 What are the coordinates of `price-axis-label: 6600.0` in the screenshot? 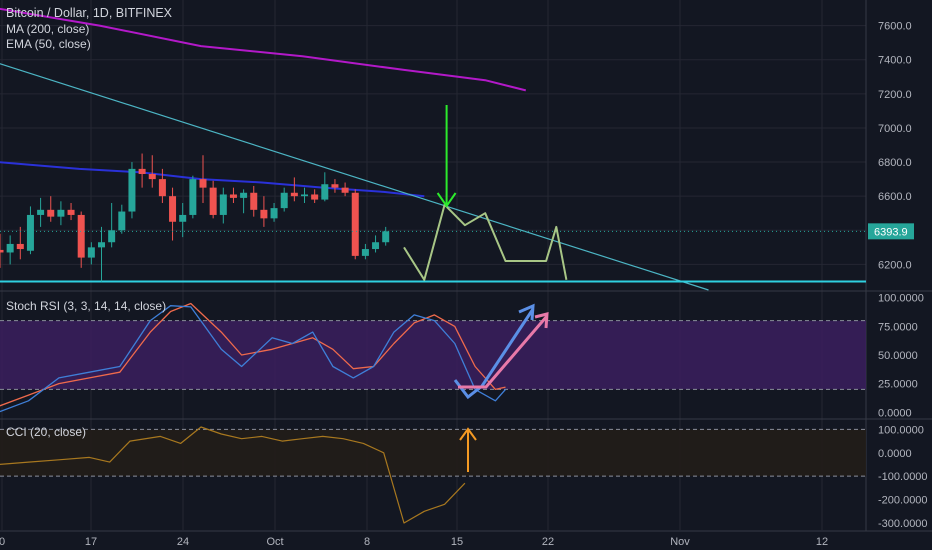 It's located at (895, 197).